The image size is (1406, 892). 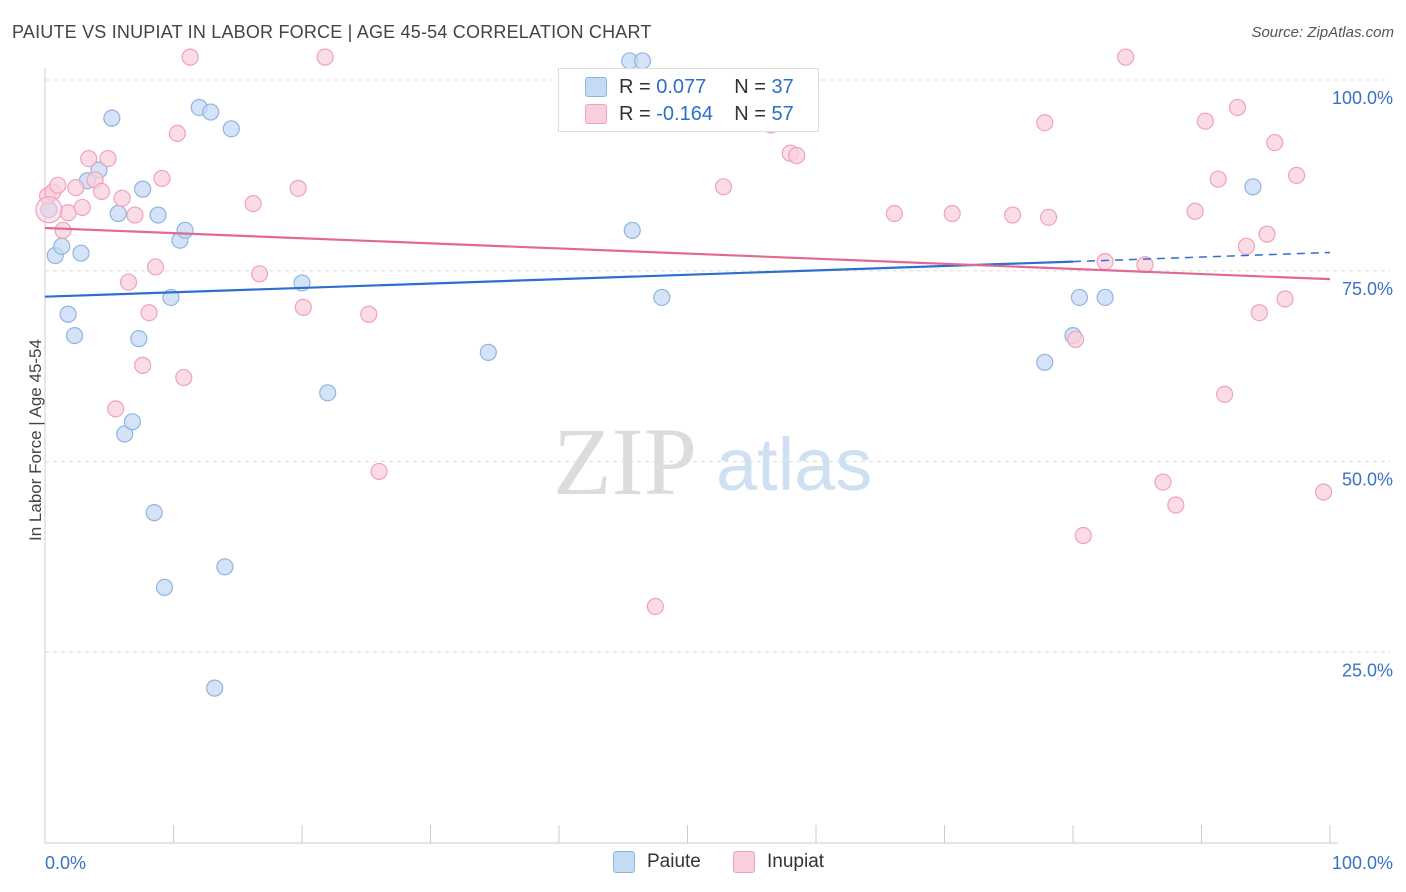 I want to click on legend-label-inupiat: Inupiat, so click(x=796, y=861).